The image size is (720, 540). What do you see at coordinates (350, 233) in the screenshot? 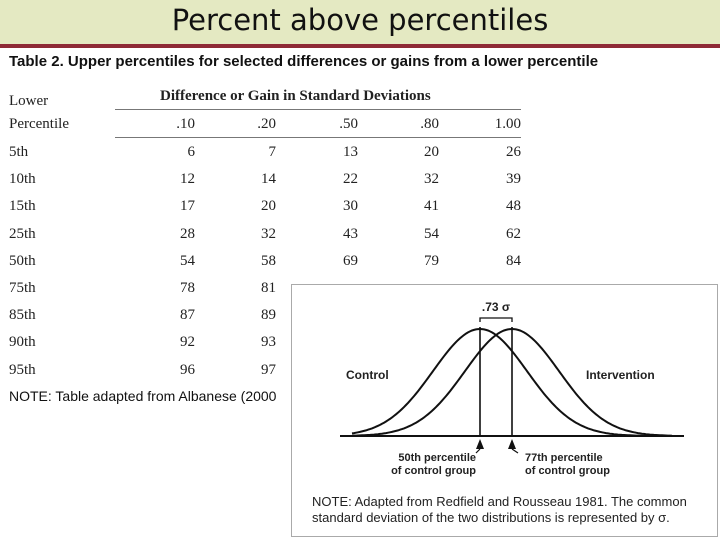
I see `table-cell: 43` at bounding box center [350, 233].